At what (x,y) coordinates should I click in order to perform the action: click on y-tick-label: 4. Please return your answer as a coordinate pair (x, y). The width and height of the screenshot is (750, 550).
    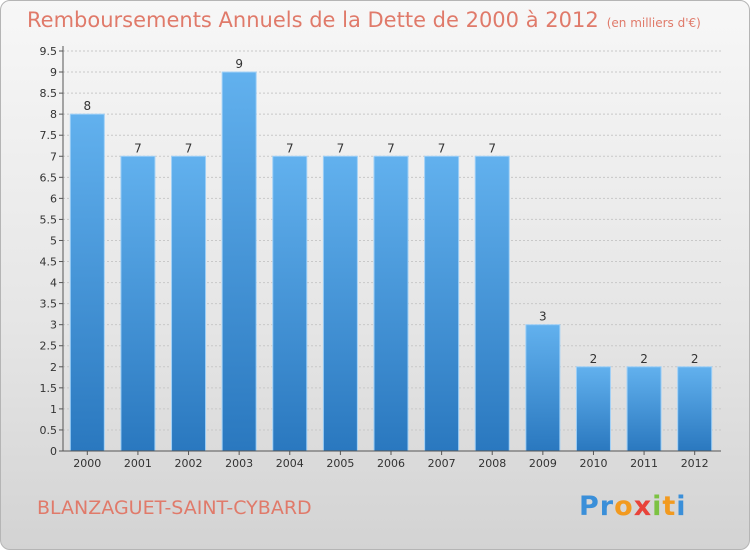
    Looking at the image, I should click on (53, 283).